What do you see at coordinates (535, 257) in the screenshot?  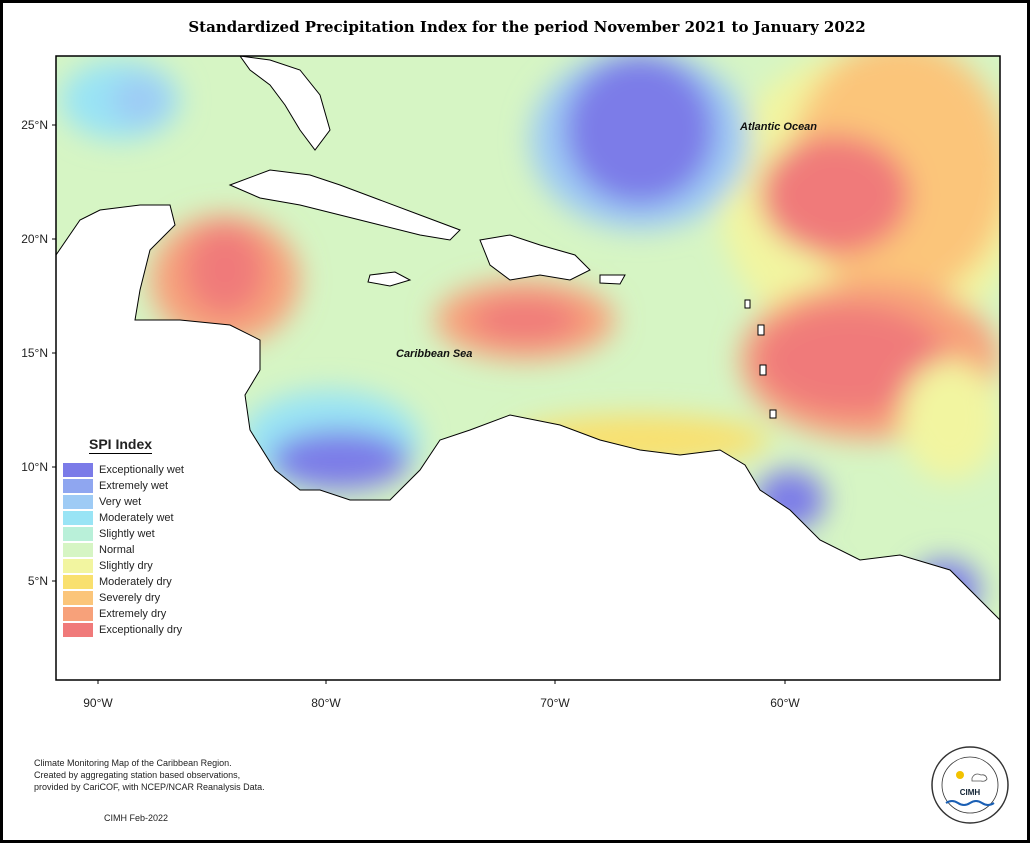 I see `hispaniola-landmass` at bounding box center [535, 257].